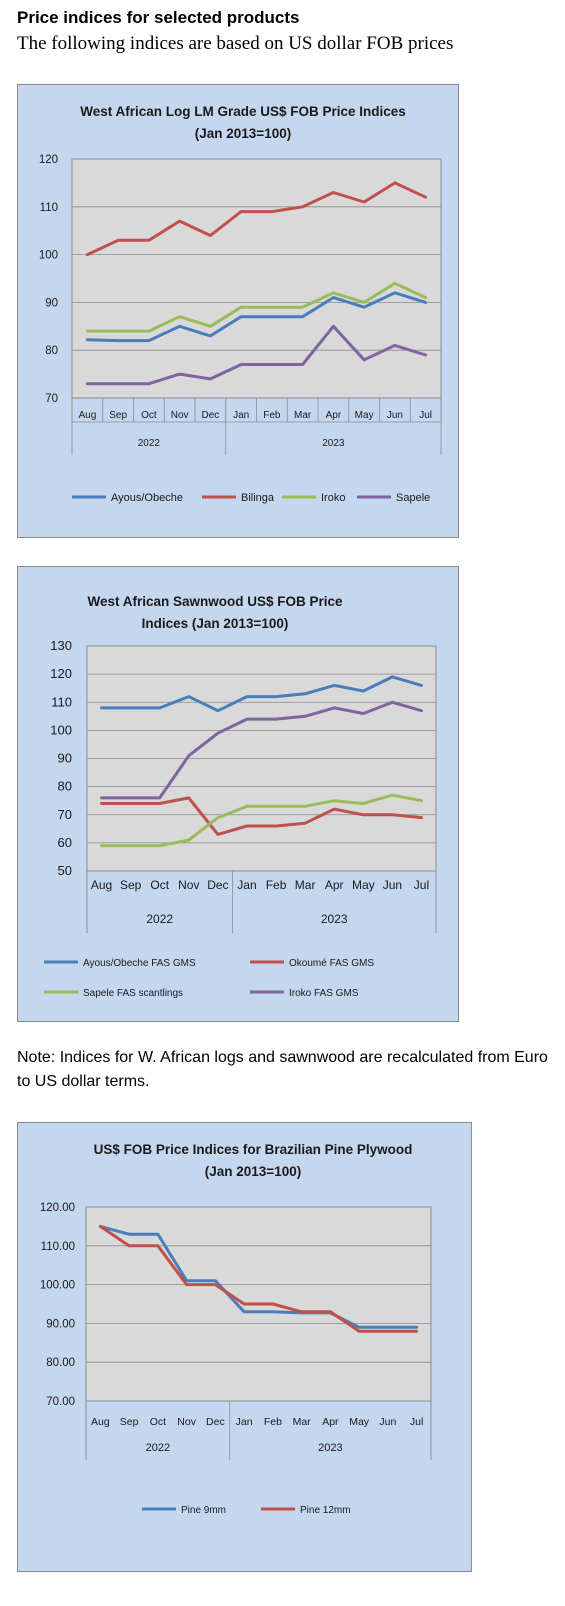 This screenshot has width=565, height=1606. Describe the element at coordinates (147, 498) in the screenshot. I see `legend-label: Ayous/Obeche` at that location.